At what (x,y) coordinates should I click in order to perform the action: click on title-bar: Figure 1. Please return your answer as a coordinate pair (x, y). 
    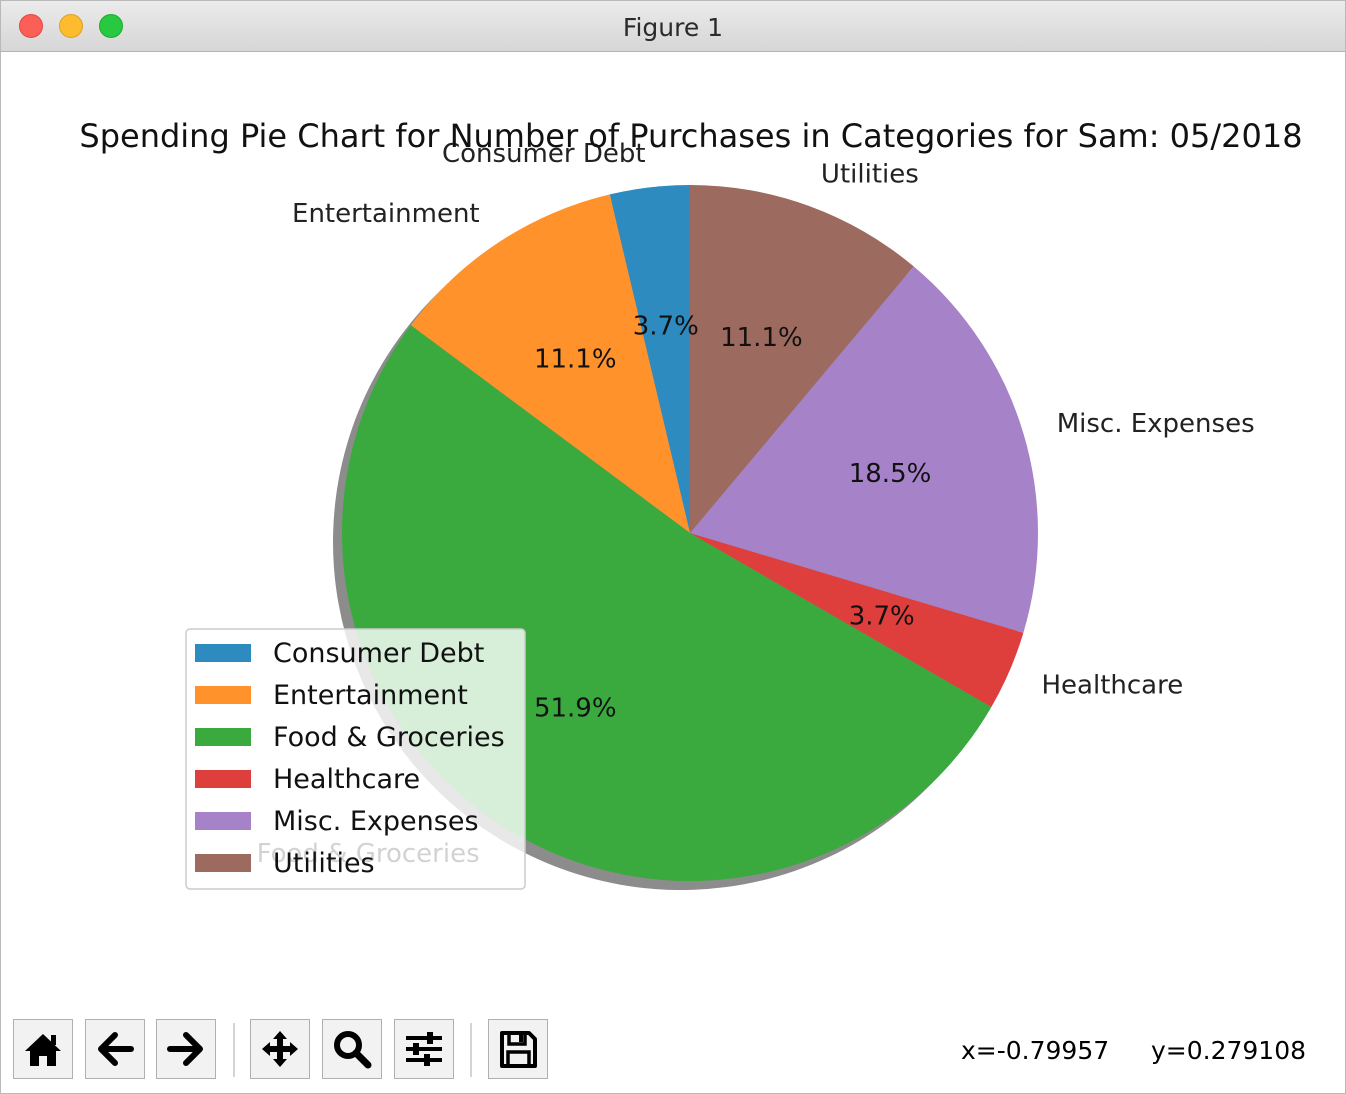
    Looking at the image, I should click on (673, 26).